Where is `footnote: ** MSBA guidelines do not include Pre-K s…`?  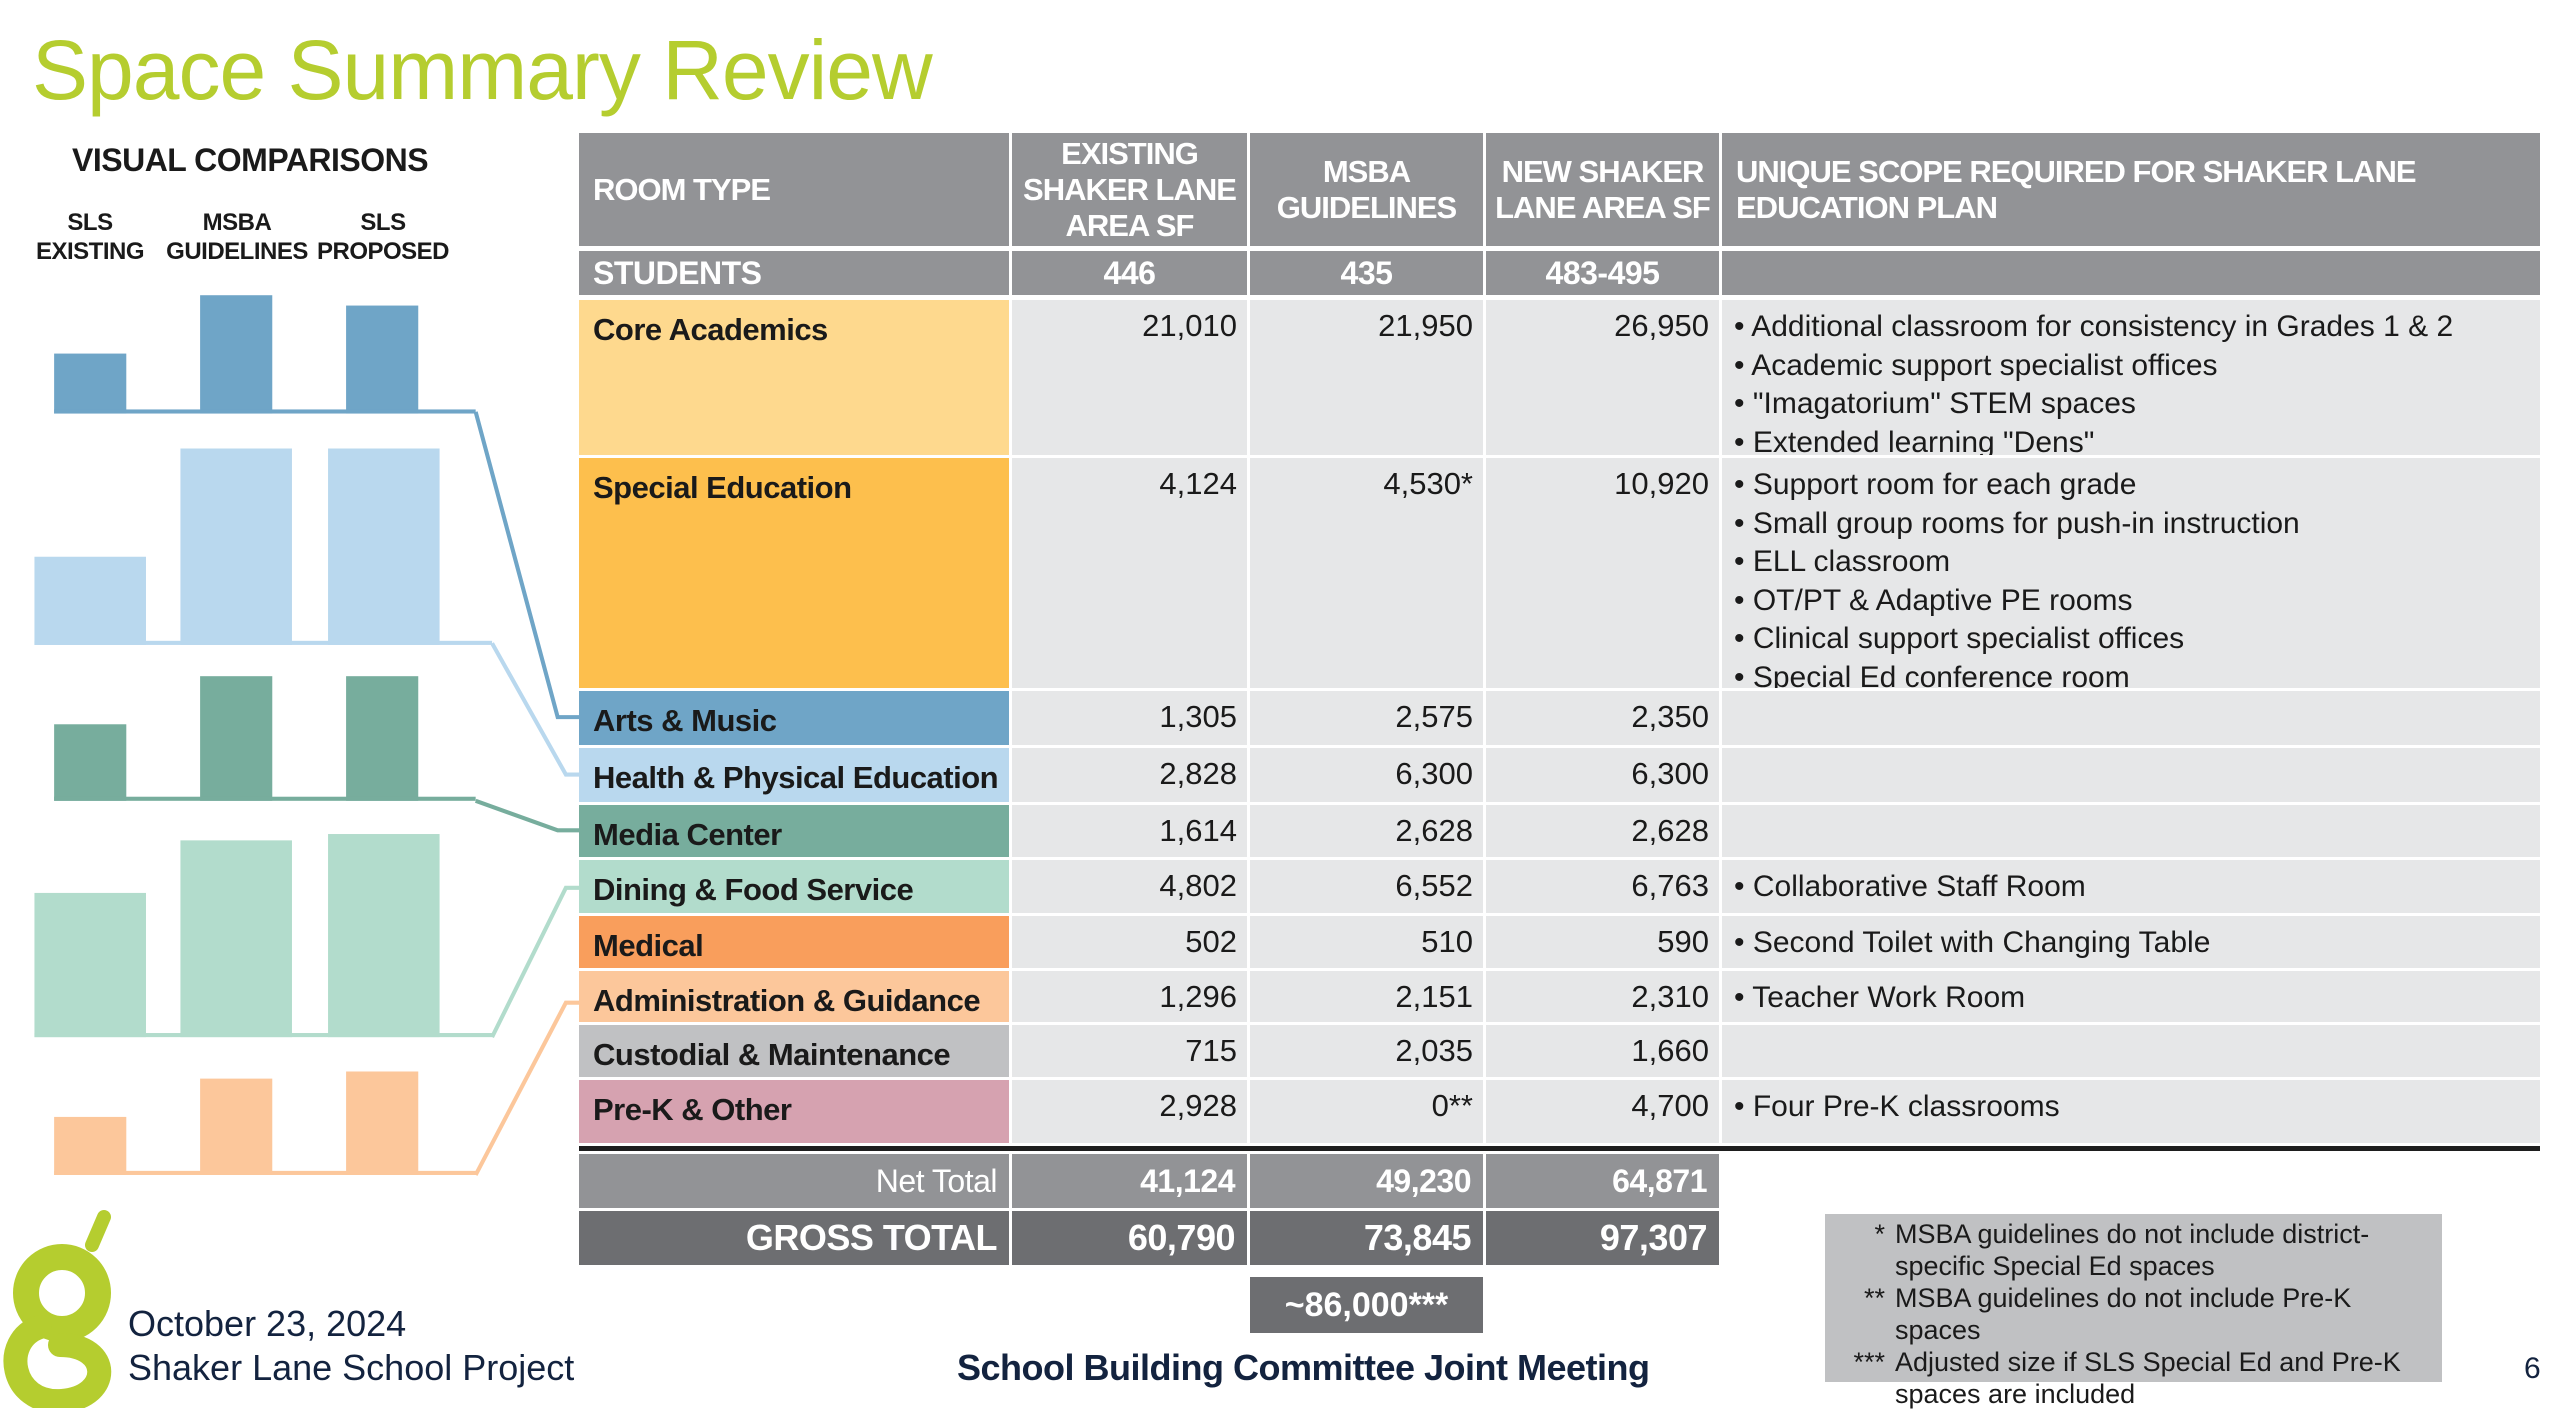 footnote: ** MSBA guidelines do not include Pre-K s… is located at coordinates (2133, 1314).